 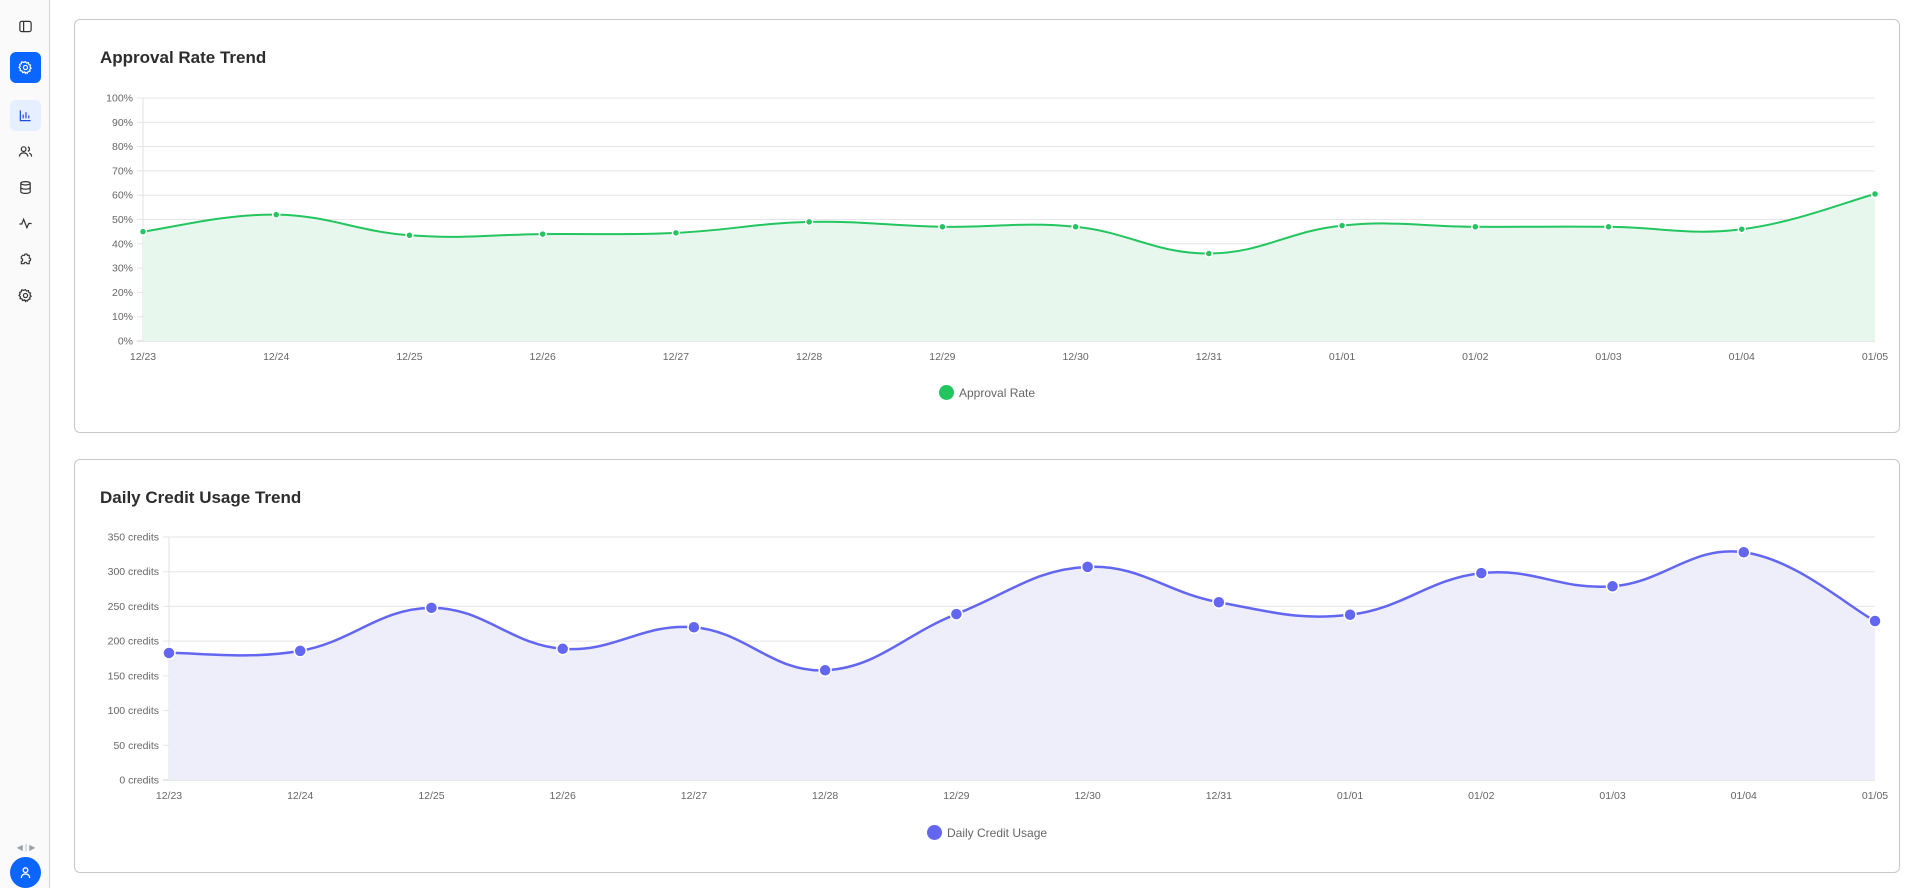 I want to click on y-tick-label: 150 credits, so click(x=133, y=676).